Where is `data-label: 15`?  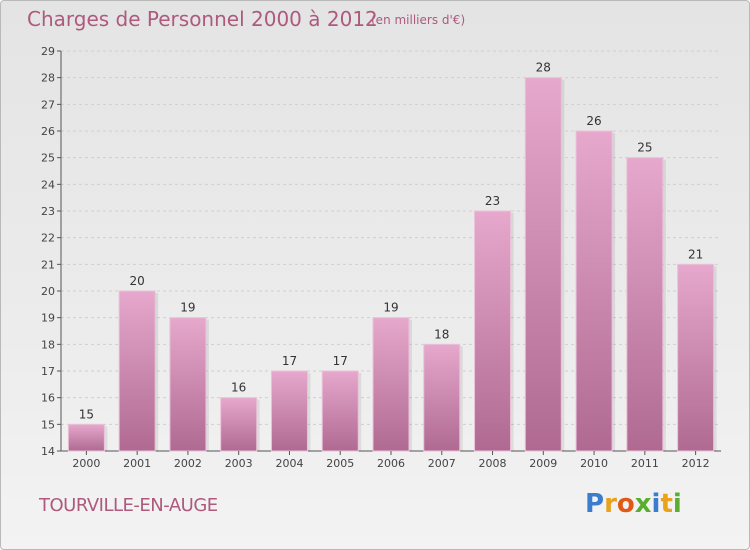
data-label: 15 is located at coordinates (86, 414).